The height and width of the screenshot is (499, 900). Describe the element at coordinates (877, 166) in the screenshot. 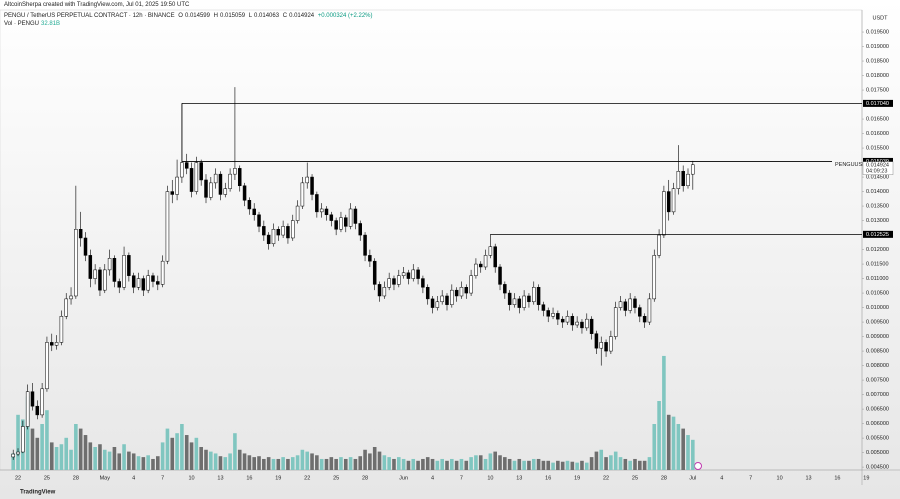

I see `current-price: 0.014924` at that location.